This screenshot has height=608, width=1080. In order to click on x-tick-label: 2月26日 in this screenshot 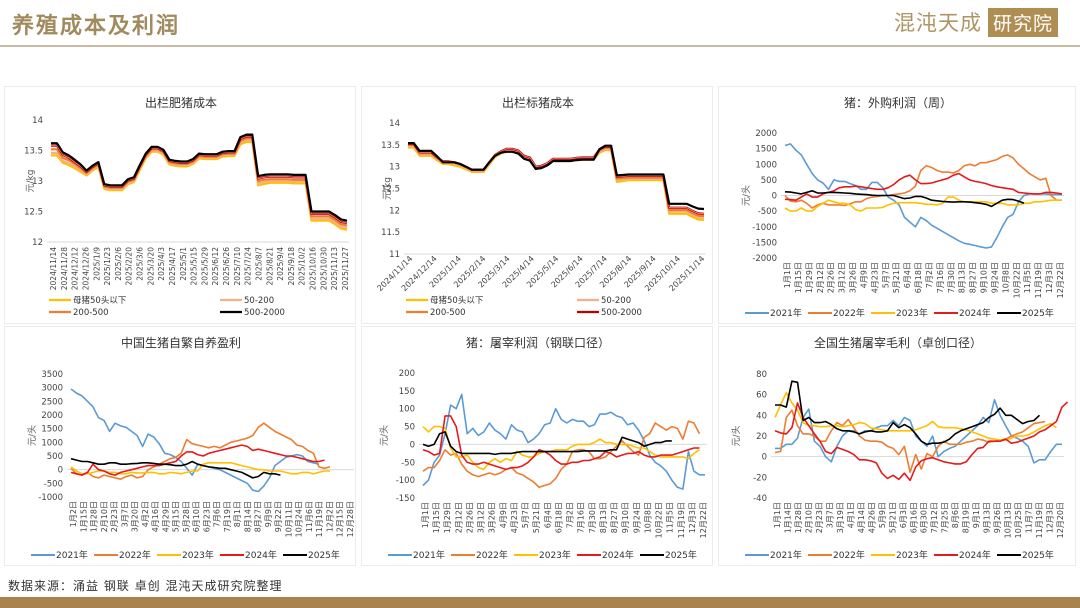, I will do `click(831, 277)`.